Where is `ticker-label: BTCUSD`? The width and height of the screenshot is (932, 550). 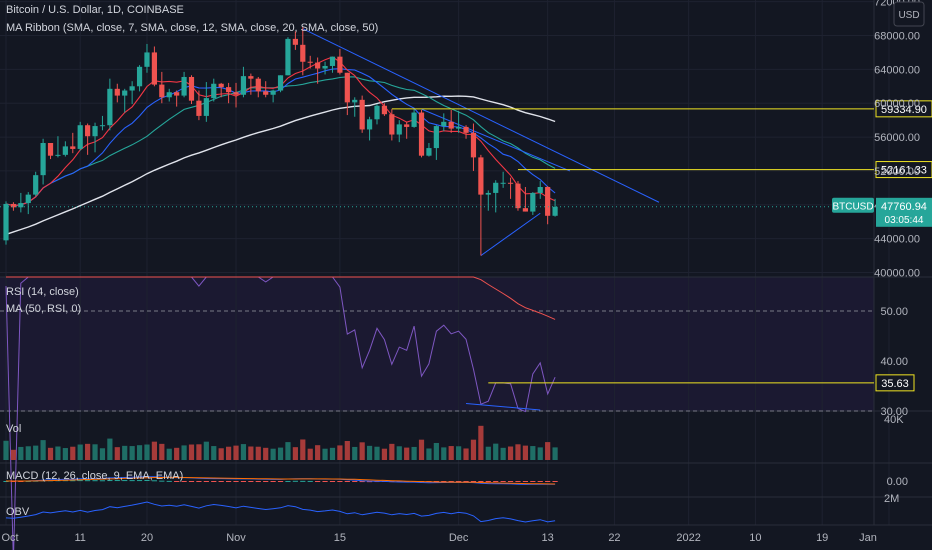 ticker-label: BTCUSD is located at coordinates (852, 206).